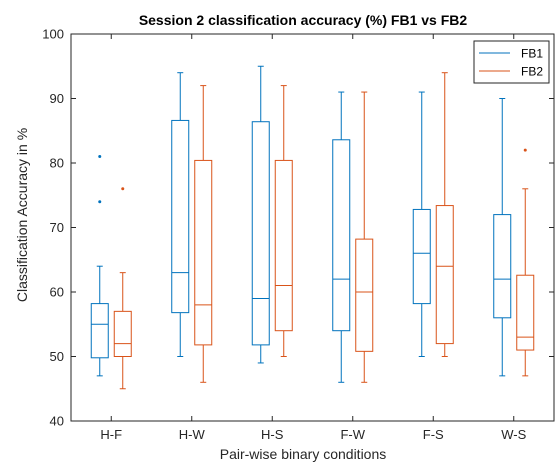 This screenshot has width=555, height=464. What do you see at coordinates (99, 266) in the screenshot?
I see `box-fb1-h-f` at bounding box center [99, 266].